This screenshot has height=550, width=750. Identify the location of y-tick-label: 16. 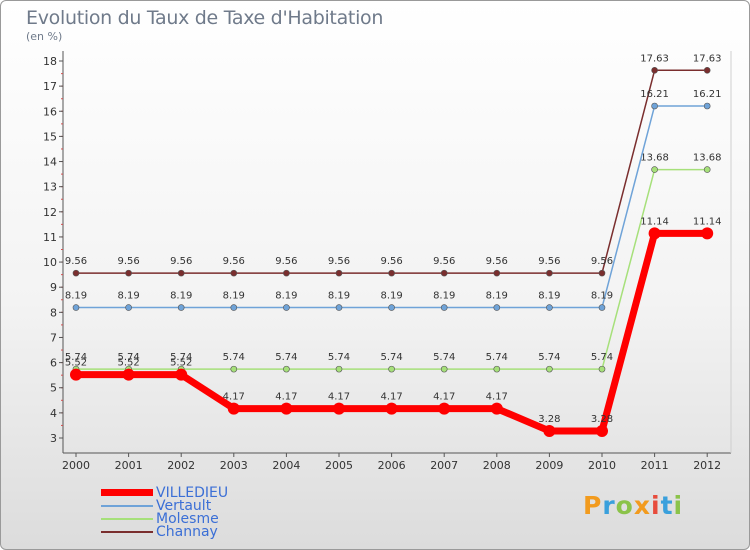
(50, 111).